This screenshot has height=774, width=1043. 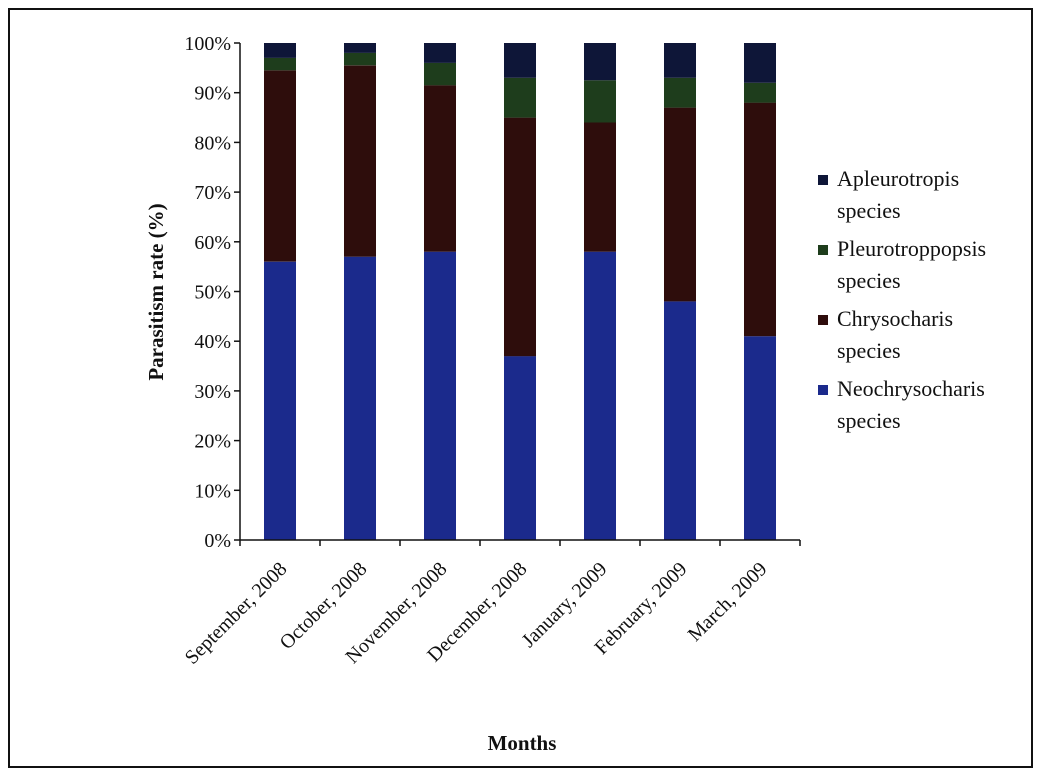 I want to click on legend-label: Chrysocharis, so click(x=895, y=318).